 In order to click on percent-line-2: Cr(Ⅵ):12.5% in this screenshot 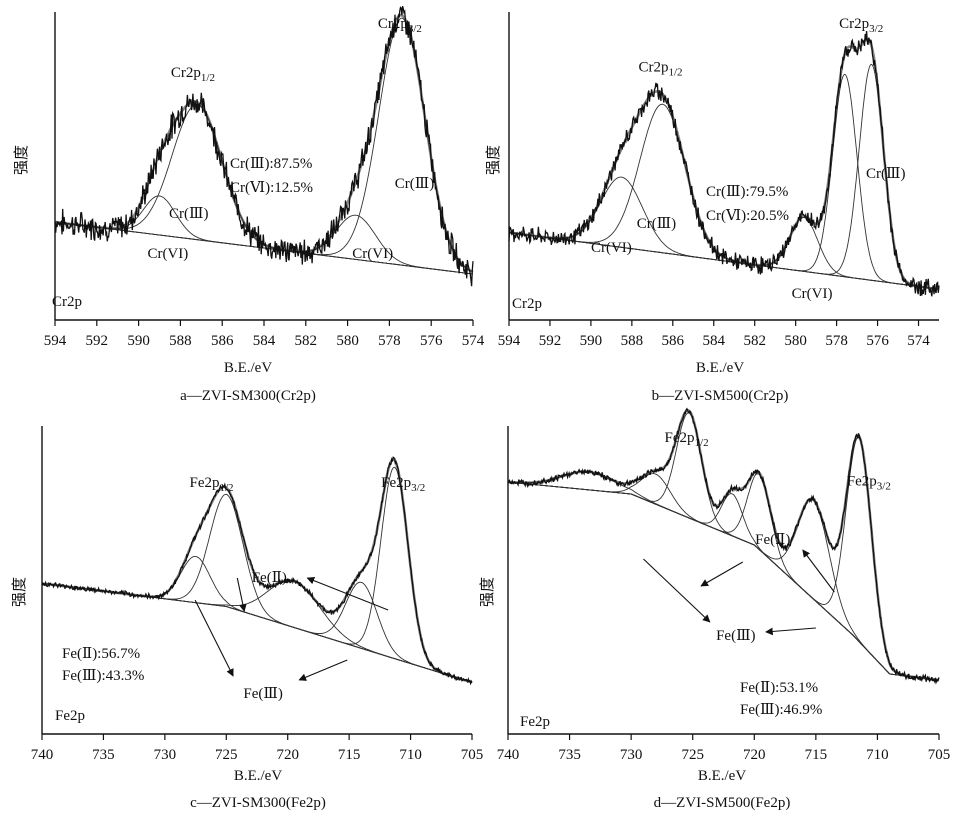, I will do `click(271, 188)`.